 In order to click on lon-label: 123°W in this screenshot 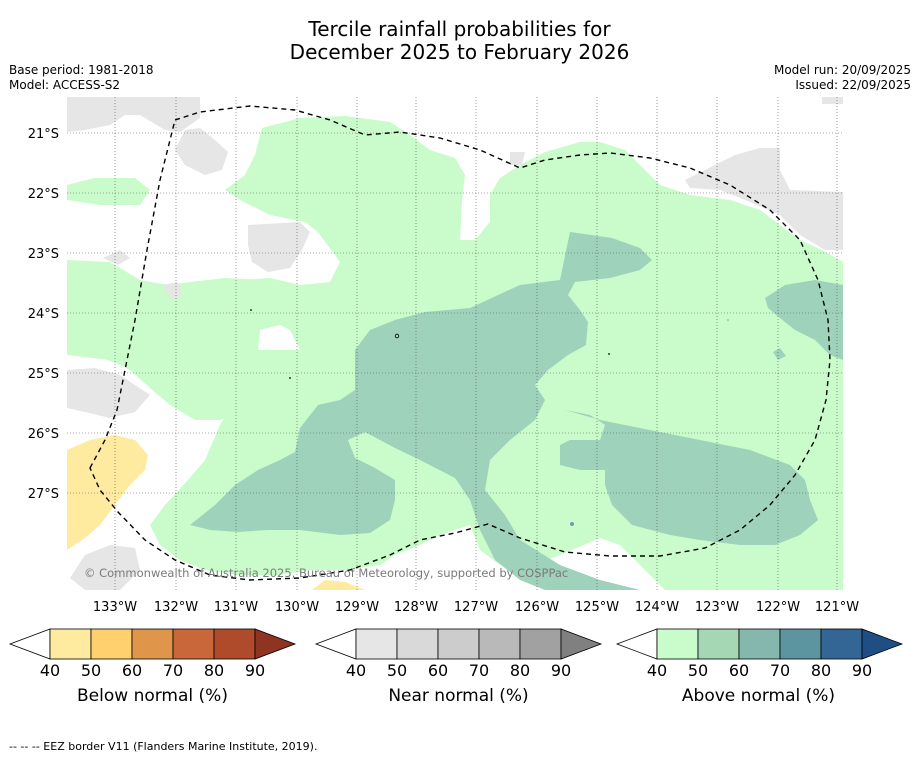, I will do `click(717, 607)`.